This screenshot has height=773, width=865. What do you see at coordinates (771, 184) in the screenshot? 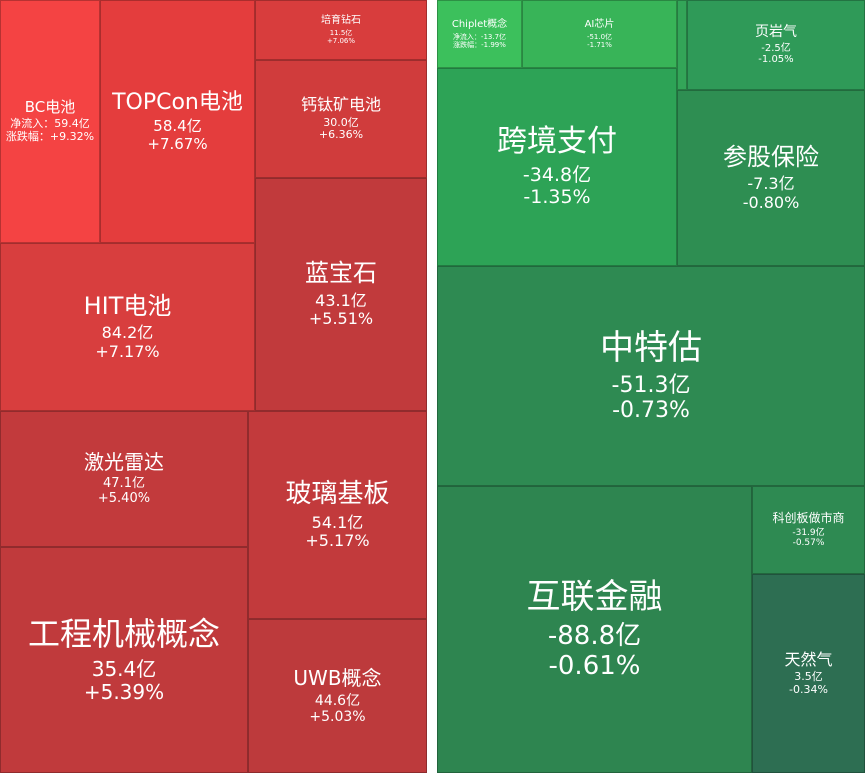
I see `tile-stat: -7.3亿` at bounding box center [771, 184].